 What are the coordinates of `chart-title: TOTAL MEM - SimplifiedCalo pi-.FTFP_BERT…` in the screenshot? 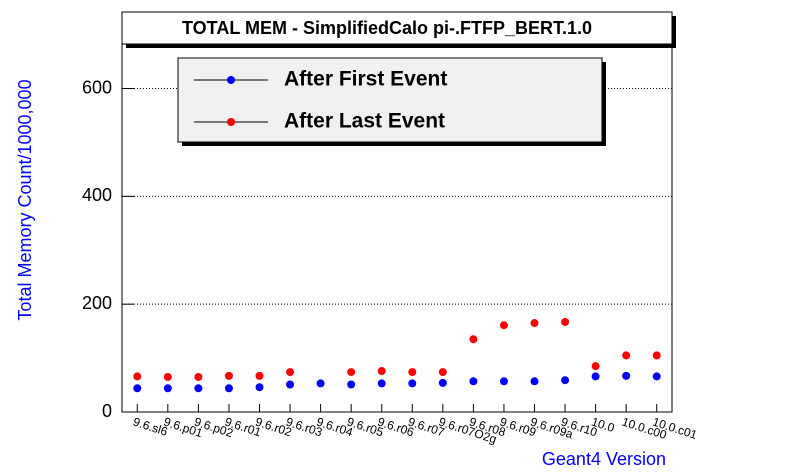 It's located at (387, 28).